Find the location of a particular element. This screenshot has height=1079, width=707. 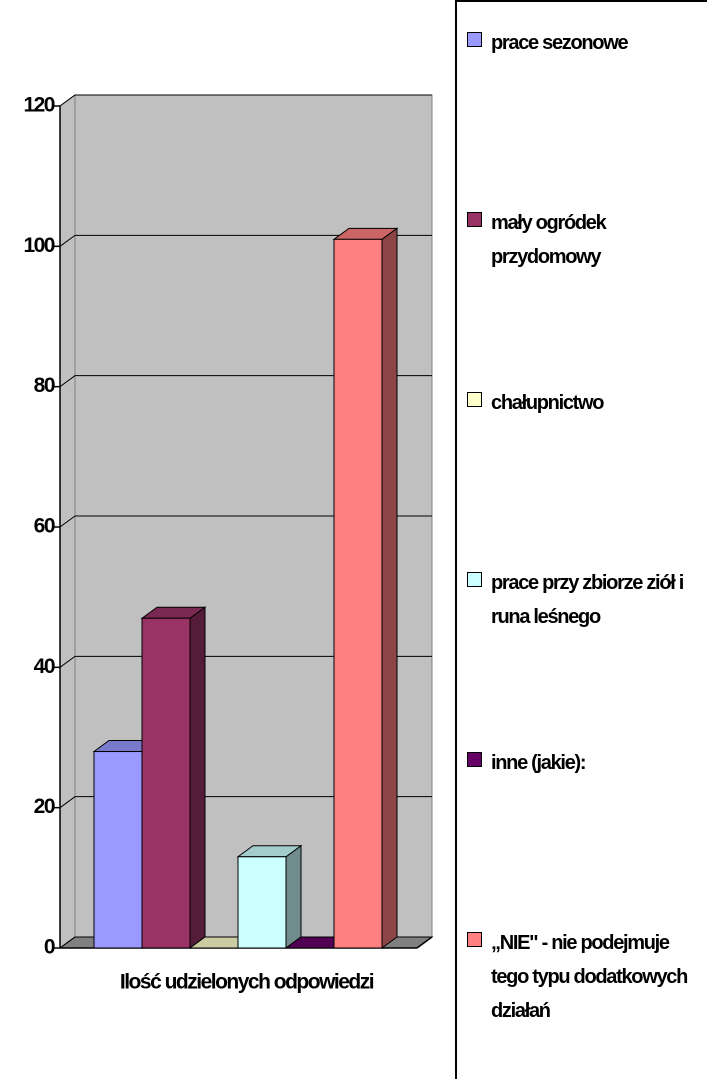

legend-label: inne (jakie): is located at coordinates (539, 763).